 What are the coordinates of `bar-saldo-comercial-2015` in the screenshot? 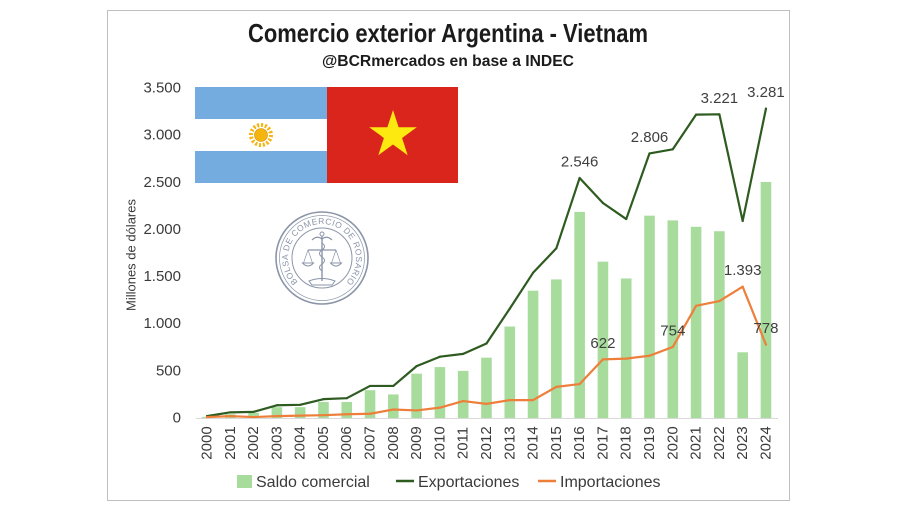 It's located at (556, 348).